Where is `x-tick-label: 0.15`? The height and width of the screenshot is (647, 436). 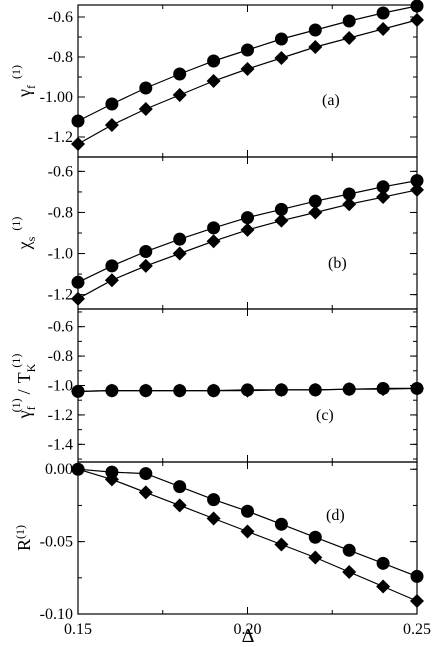
x-tick-label: 0.15 is located at coordinates (78, 629).